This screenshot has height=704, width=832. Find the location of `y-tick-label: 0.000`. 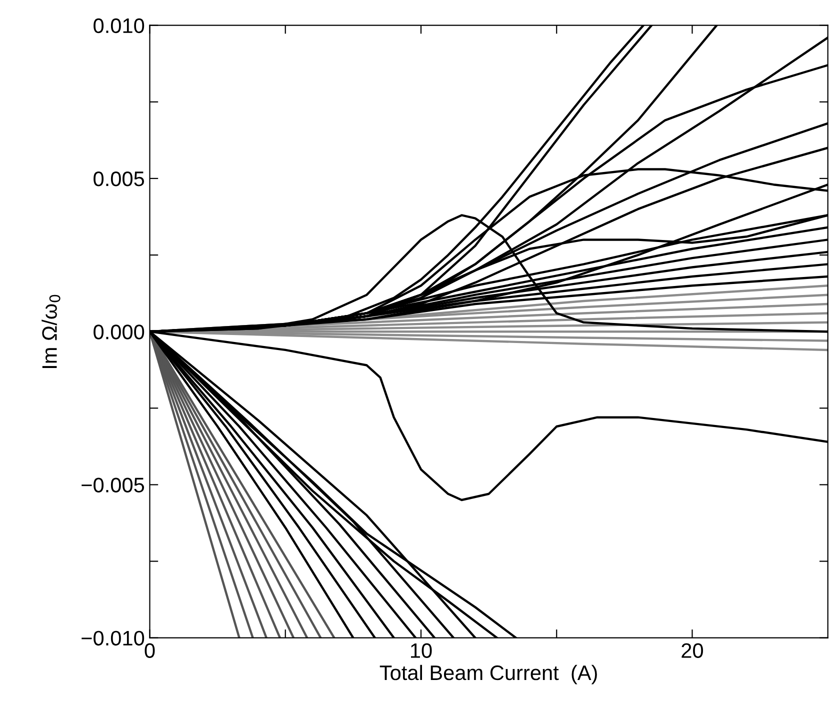

y-tick-label: 0.000 is located at coordinates (119, 332).